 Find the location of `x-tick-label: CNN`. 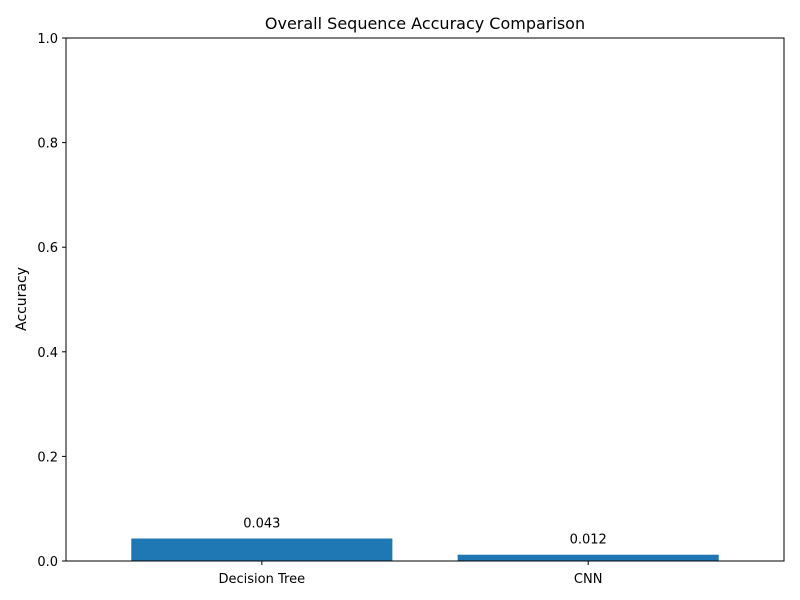

x-tick-label: CNN is located at coordinates (588, 579).